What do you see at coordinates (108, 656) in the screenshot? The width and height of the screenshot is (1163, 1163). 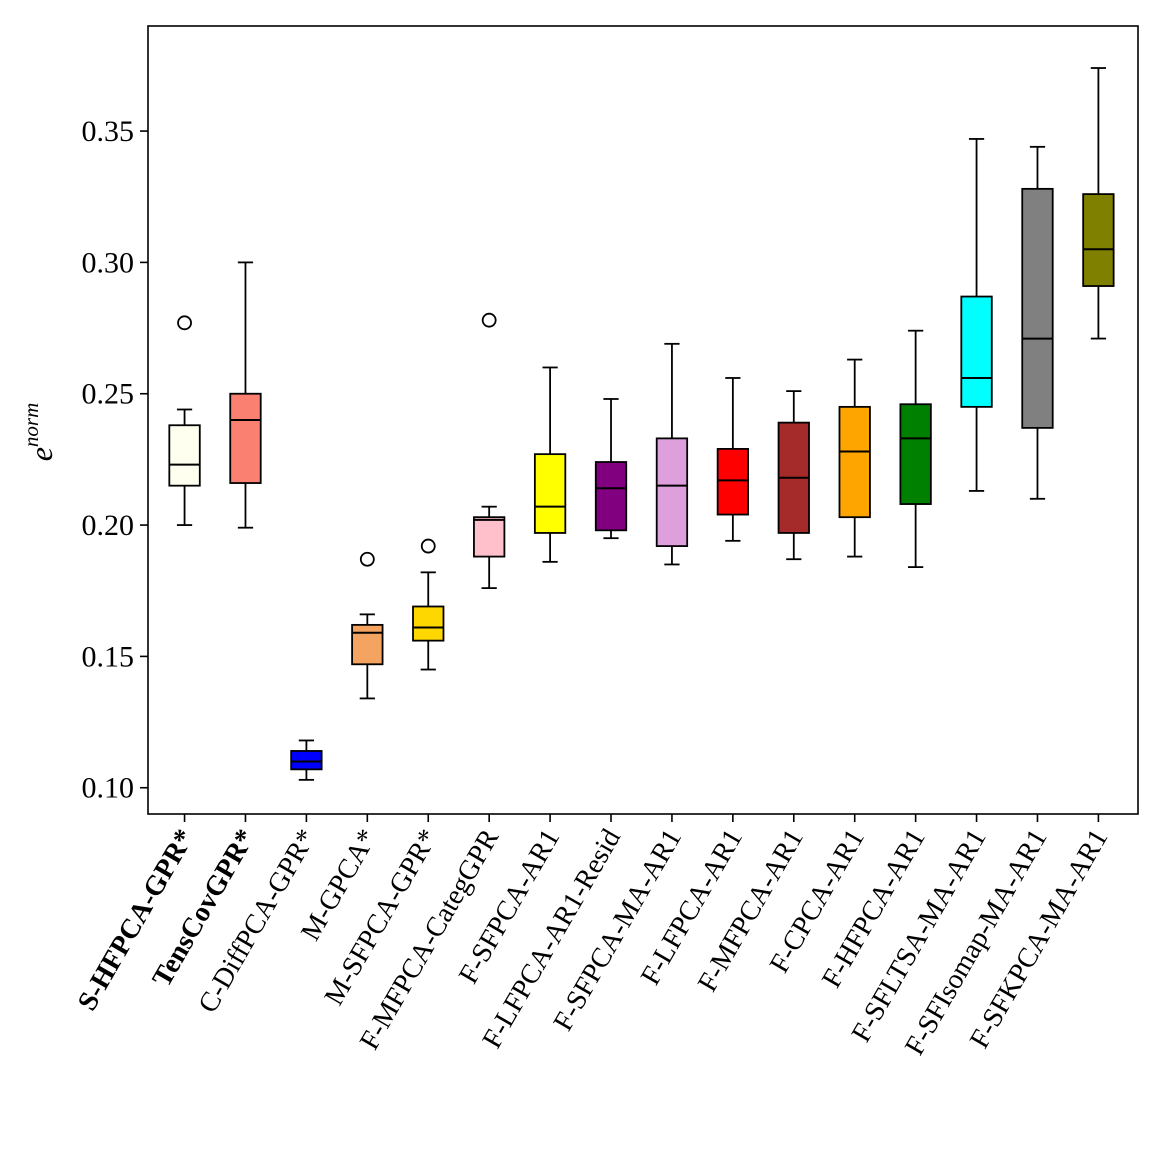 I see `y-tick-label: 0.15` at bounding box center [108, 656].